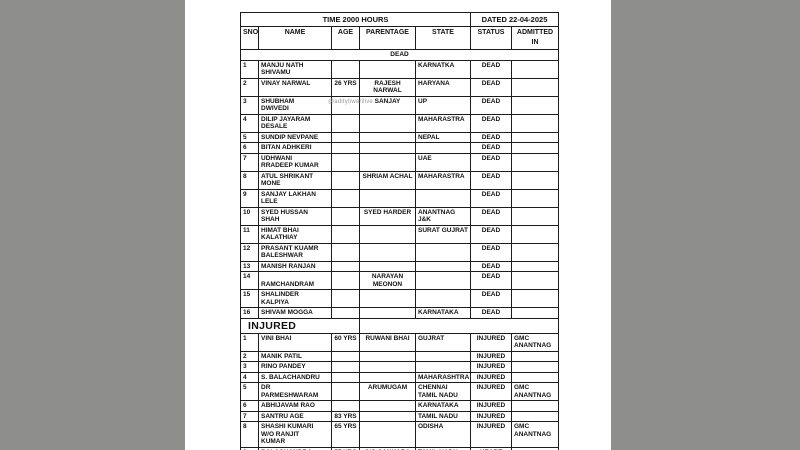  Describe the element at coordinates (295, 298) in the screenshot. I see `cell-name: SHALINDER KALPIYA` at that location.